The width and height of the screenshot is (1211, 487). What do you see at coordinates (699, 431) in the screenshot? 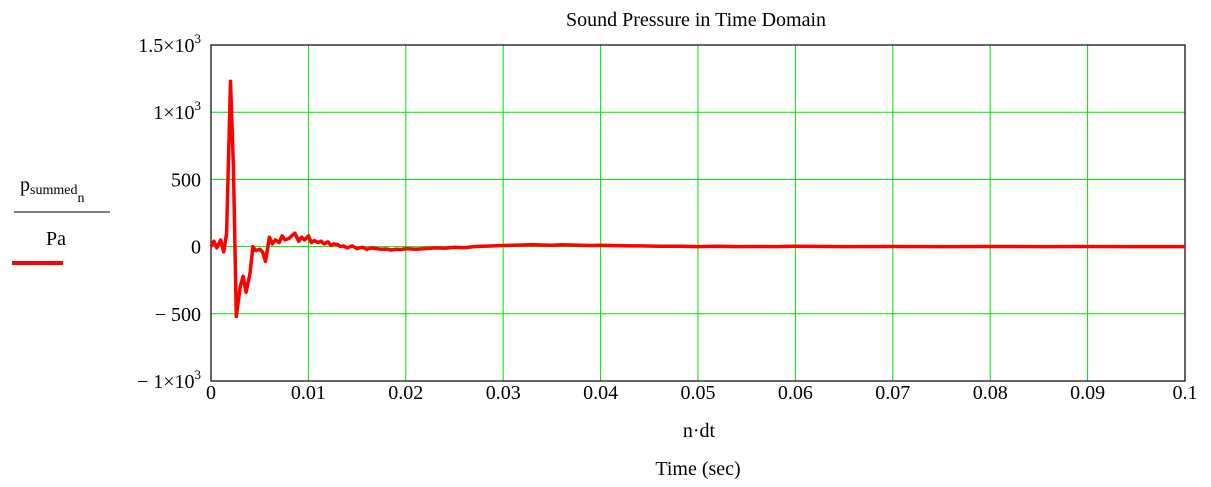
I see `x-axis-expression: n·dt` at bounding box center [699, 431].